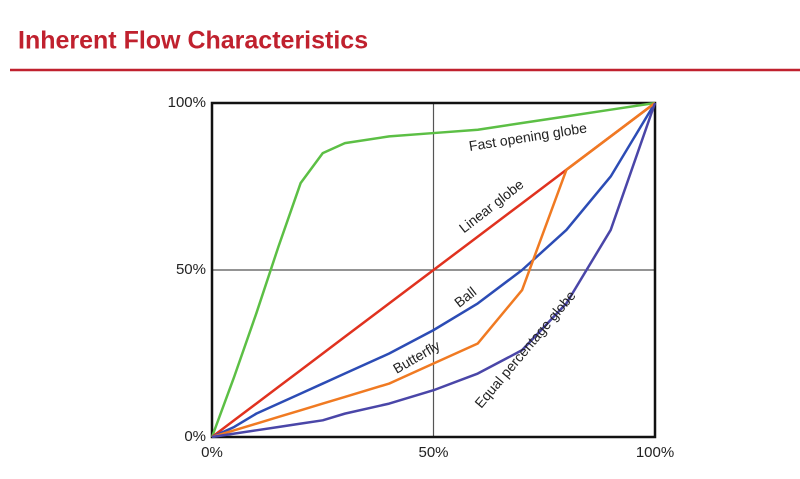  What do you see at coordinates (212, 452) in the screenshot?
I see `x-tick-label: 0%` at bounding box center [212, 452].